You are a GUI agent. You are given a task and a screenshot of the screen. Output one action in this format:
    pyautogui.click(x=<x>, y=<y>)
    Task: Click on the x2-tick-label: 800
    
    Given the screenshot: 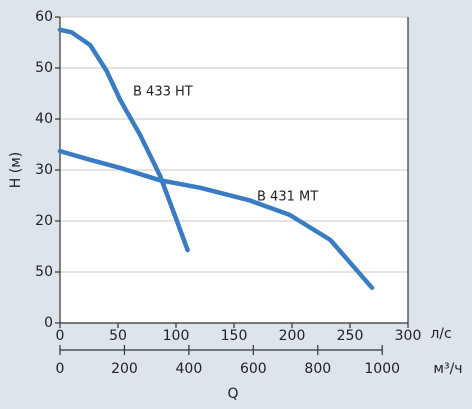 What is the action you would take?
    pyautogui.click(x=317, y=369)
    